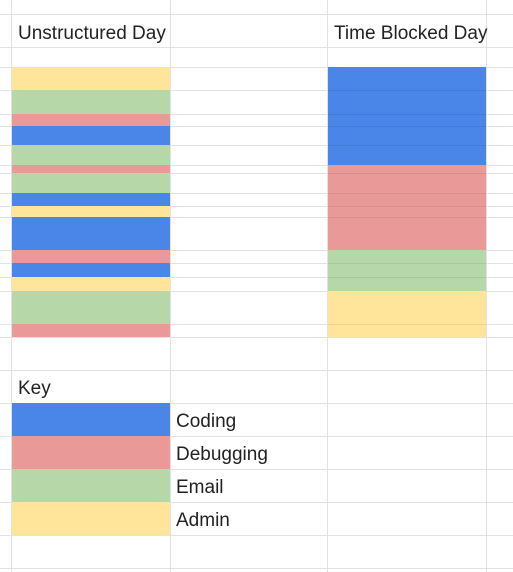 This screenshot has width=513, height=572. What do you see at coordinates (92, 33) in the screenshot?
I see `header-unstructured-day: Unstructured Day` at bounding box center [92, 33].